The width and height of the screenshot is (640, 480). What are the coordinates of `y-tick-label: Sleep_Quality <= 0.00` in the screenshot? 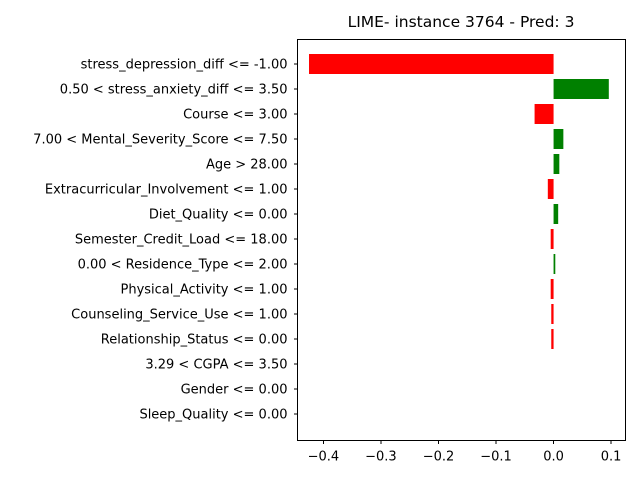 It's located at (213, 415).